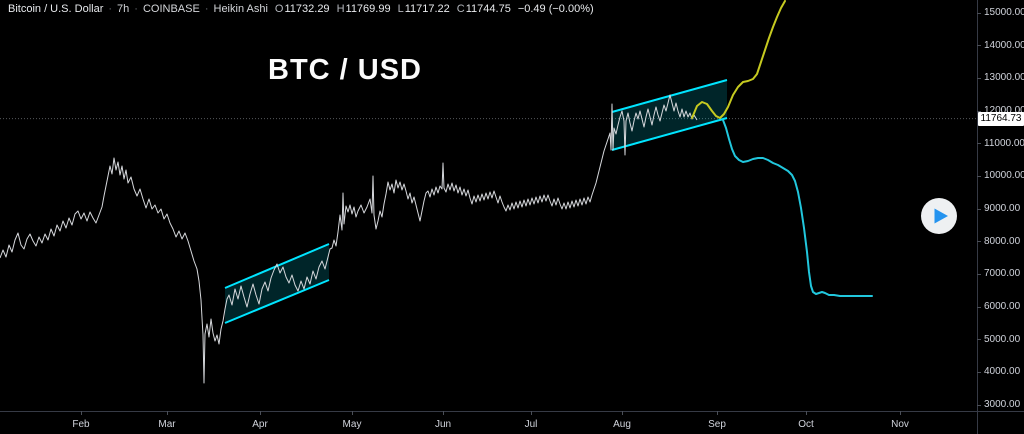  What do you see at coordinates (1004, 12) in the screenshot?
I see `price-tick-label: 15000.00` at bounding box center [1004, 12].